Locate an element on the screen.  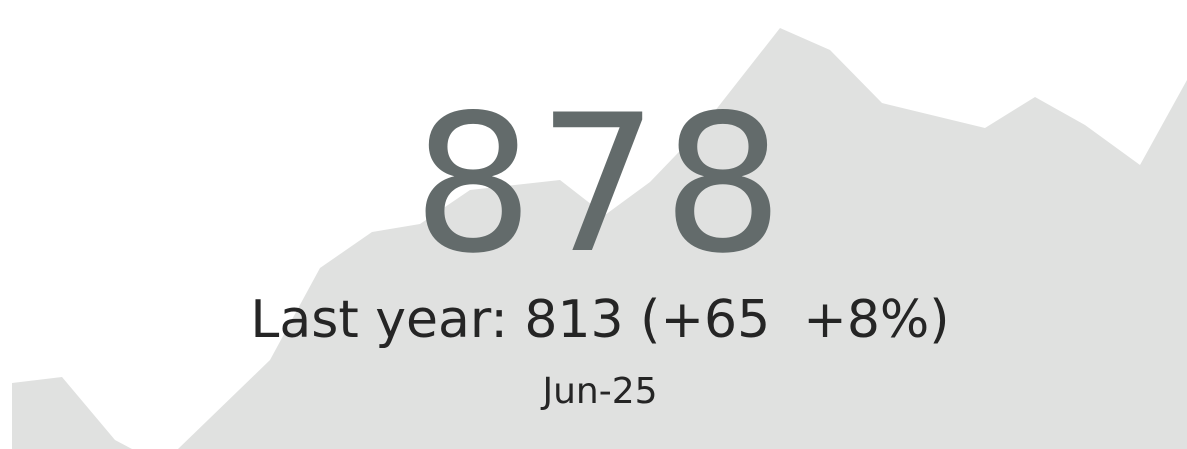
kpi-comparison: Last year: 813 (+65 +8%) is located at coordinates (599, 320).